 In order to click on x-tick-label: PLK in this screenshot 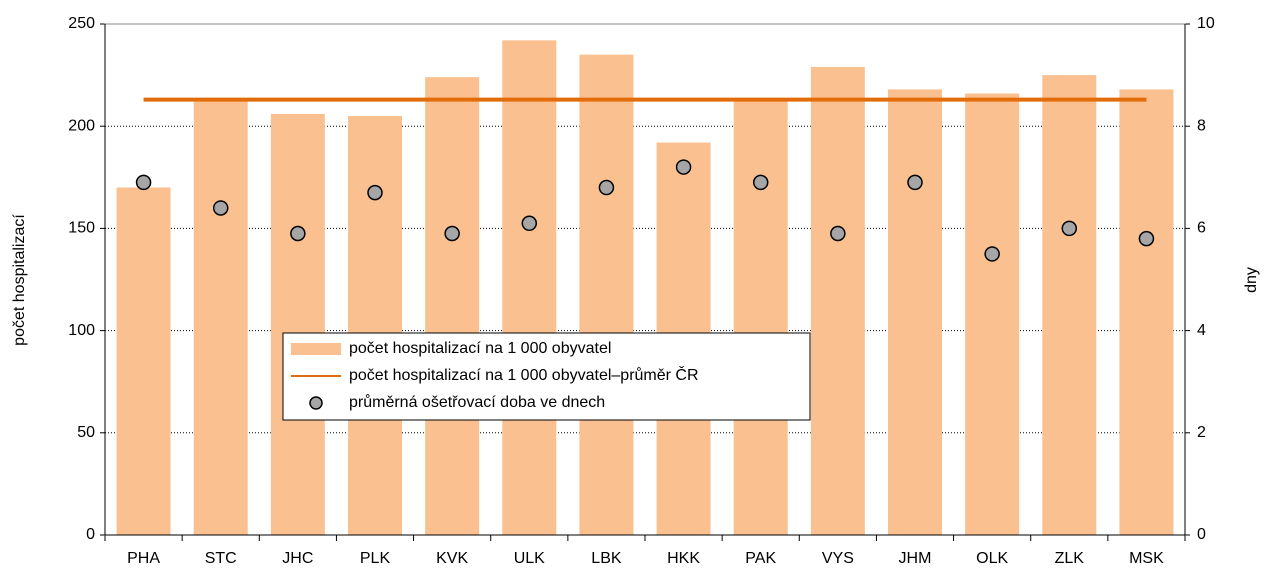, I will do `click(375, 558)`.